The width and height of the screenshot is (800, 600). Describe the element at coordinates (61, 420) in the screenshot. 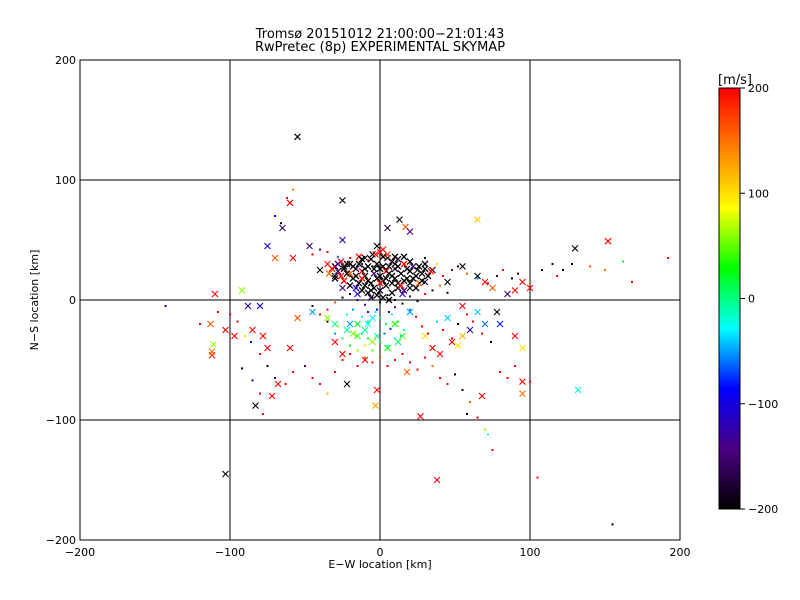

I see `y-tick-label: −100` at that location.